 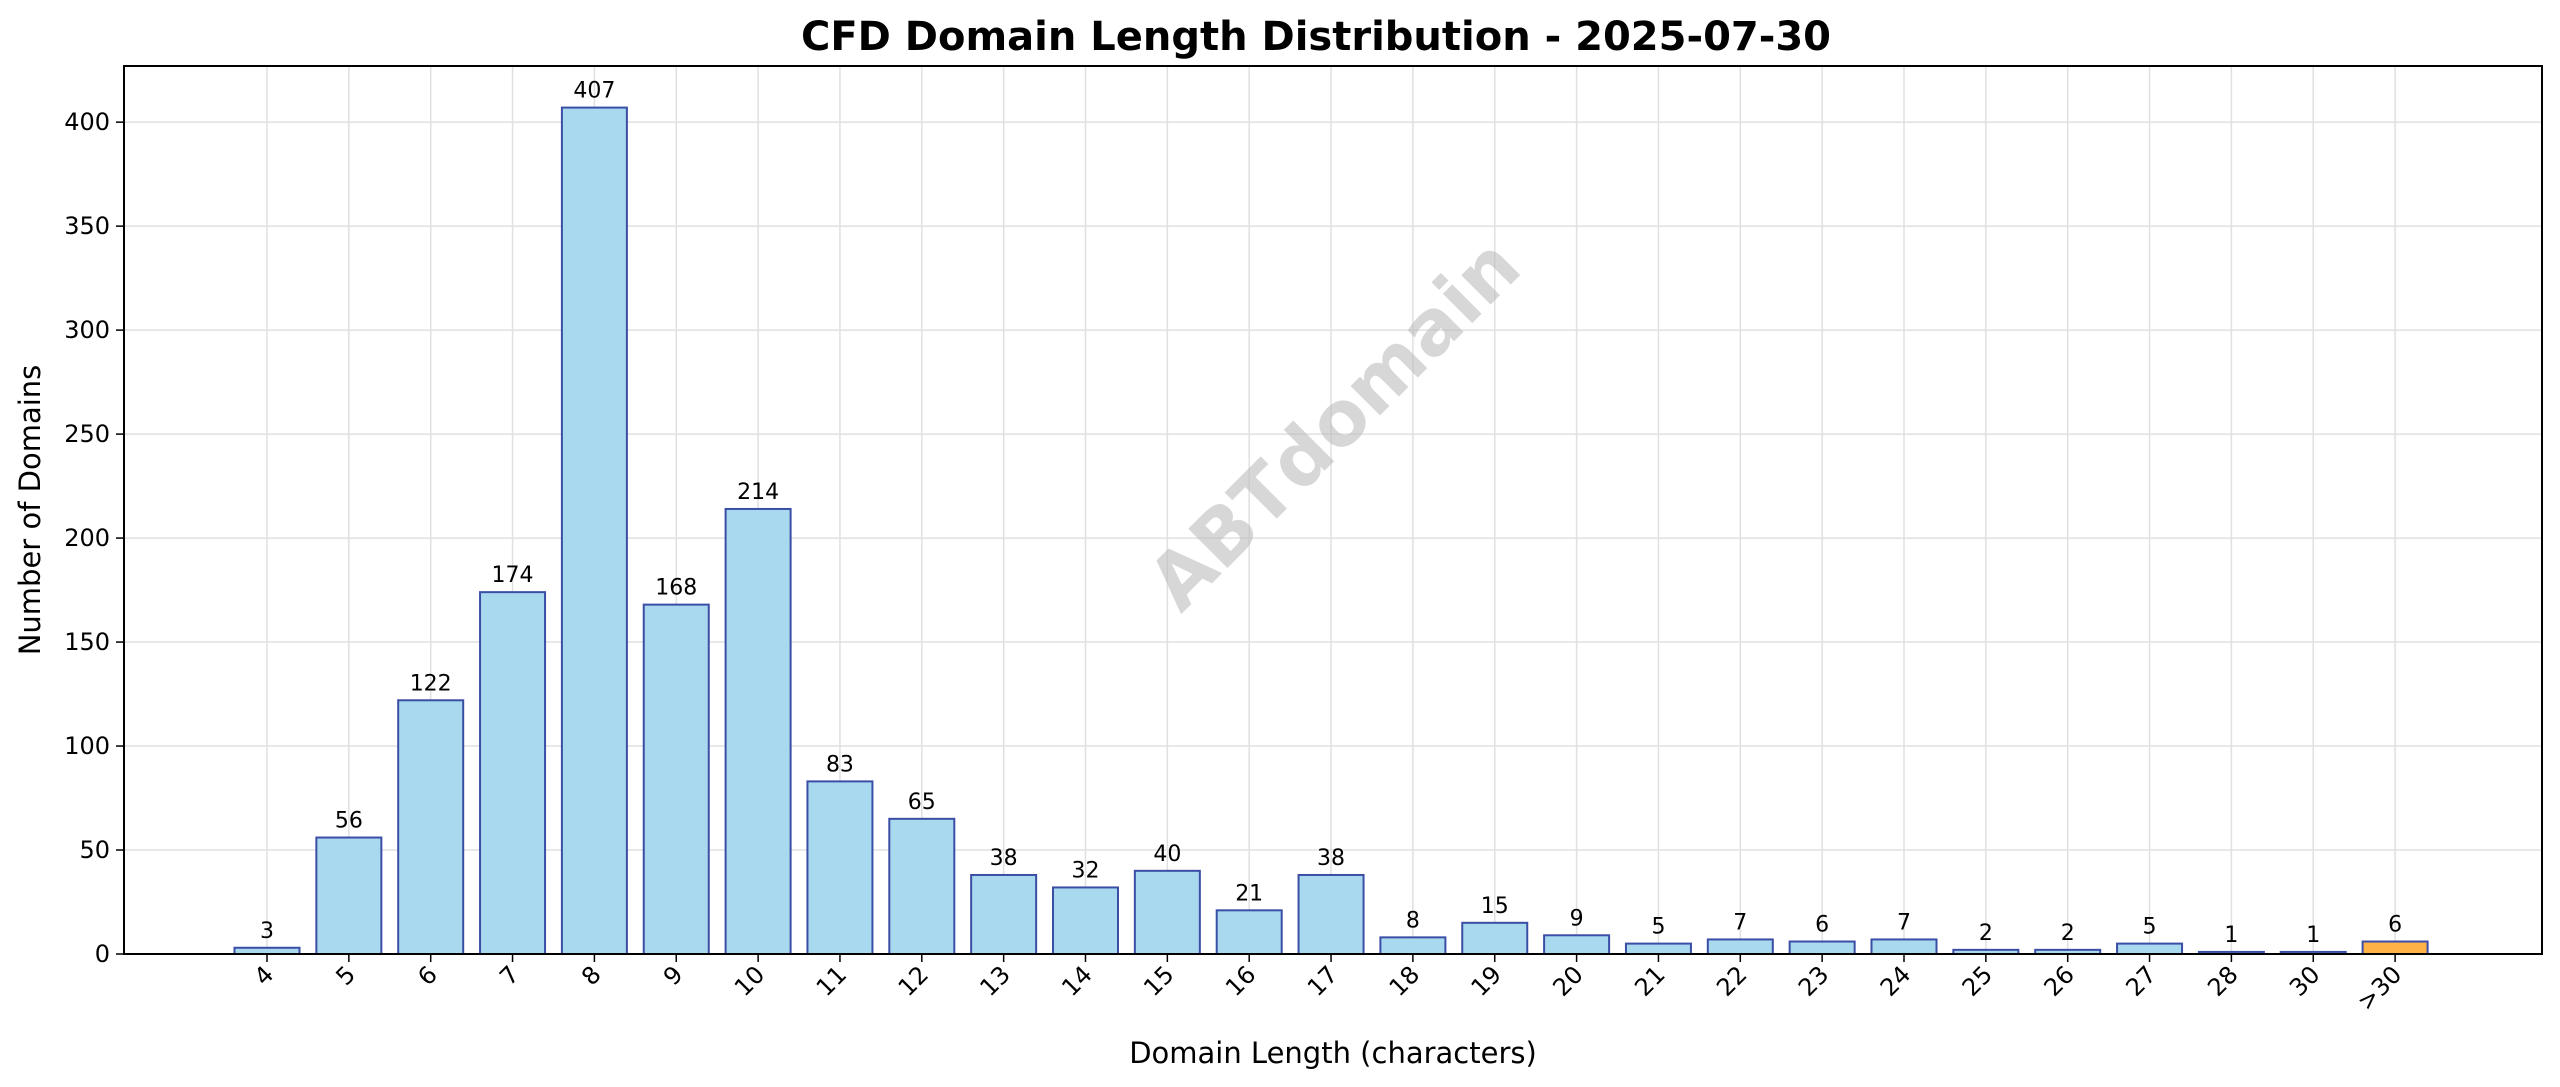 What do you see at coordinates (591, 975) in the screenshot?
I see `x-tick-label: 8` at bounding box center [591, 975].